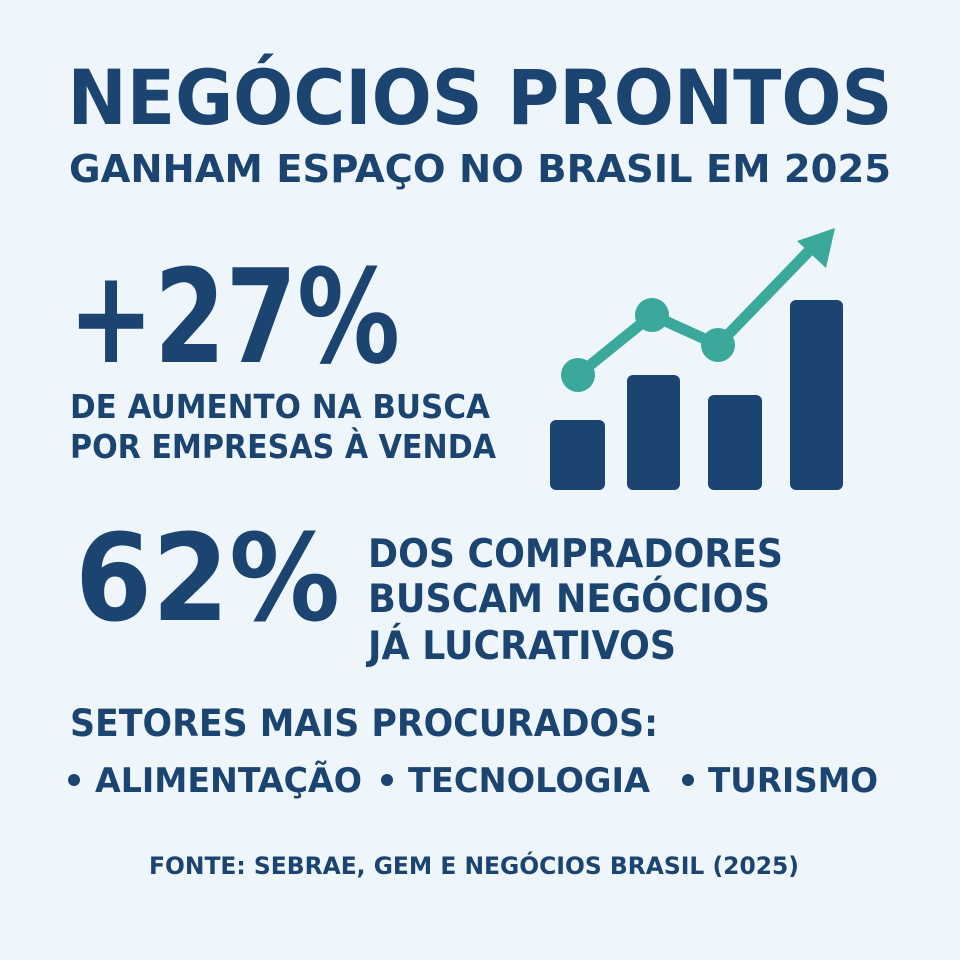 The height and width of the screenshot is (960, 960). Describe the element at coordinates (207, 579) in the screenshot. I see `stat-value: 62%` at that location.